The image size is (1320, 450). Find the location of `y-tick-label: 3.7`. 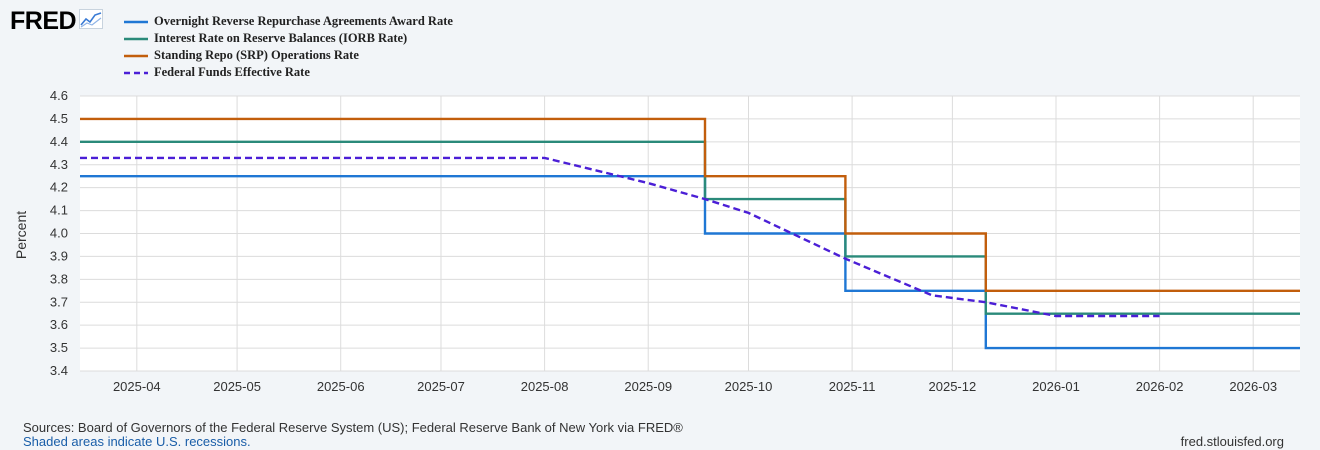

y-tick-label: 3.7 is located at coordinates (59, 301).